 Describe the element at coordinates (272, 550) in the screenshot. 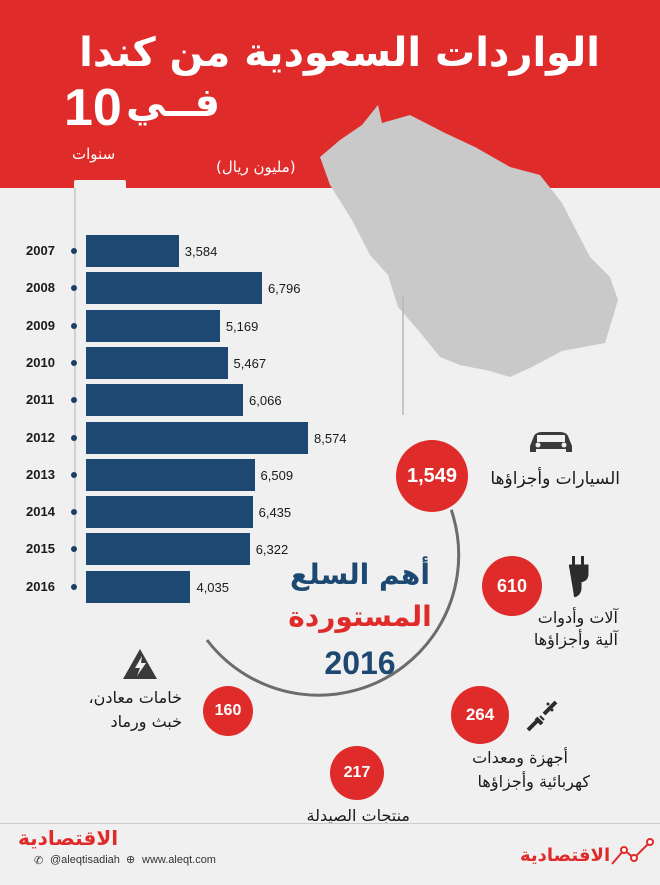

I see `bar-value-label: 6,322` at that location.